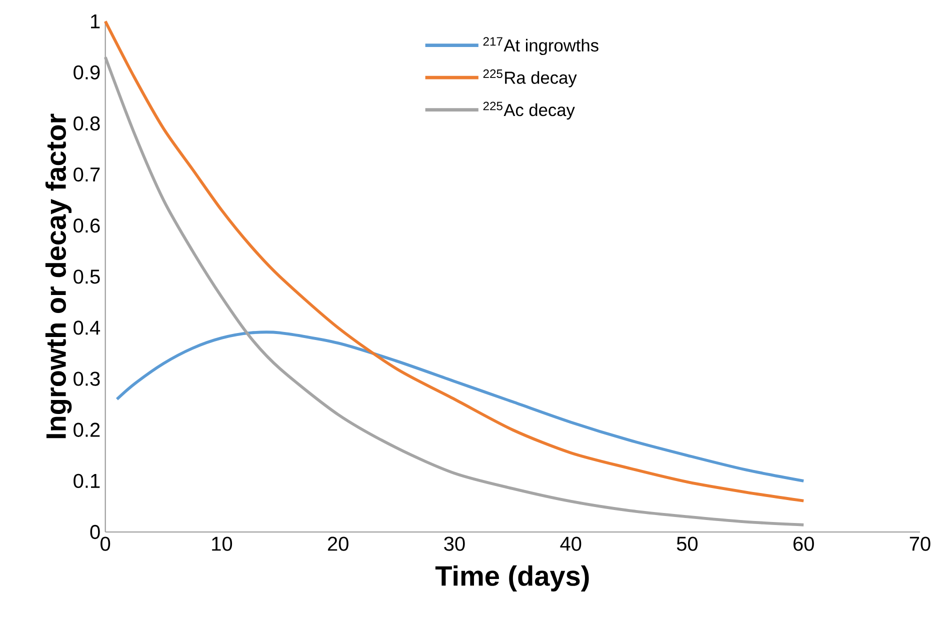  What do you see at coordinates (87, 327) in the screenshot?
I see `y-tick-label: 0.4` at bounding box center [87, 327].